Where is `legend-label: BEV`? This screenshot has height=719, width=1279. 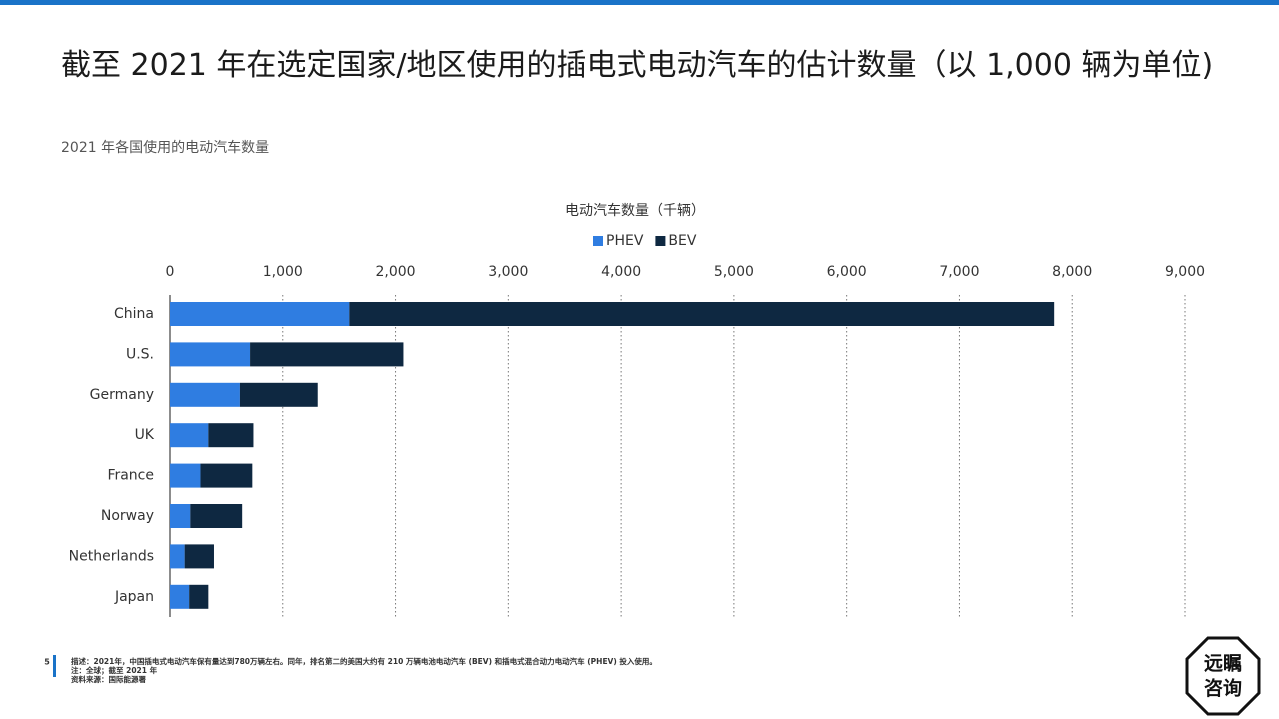 legend-label: BEV is located at coordinates (682, 241).